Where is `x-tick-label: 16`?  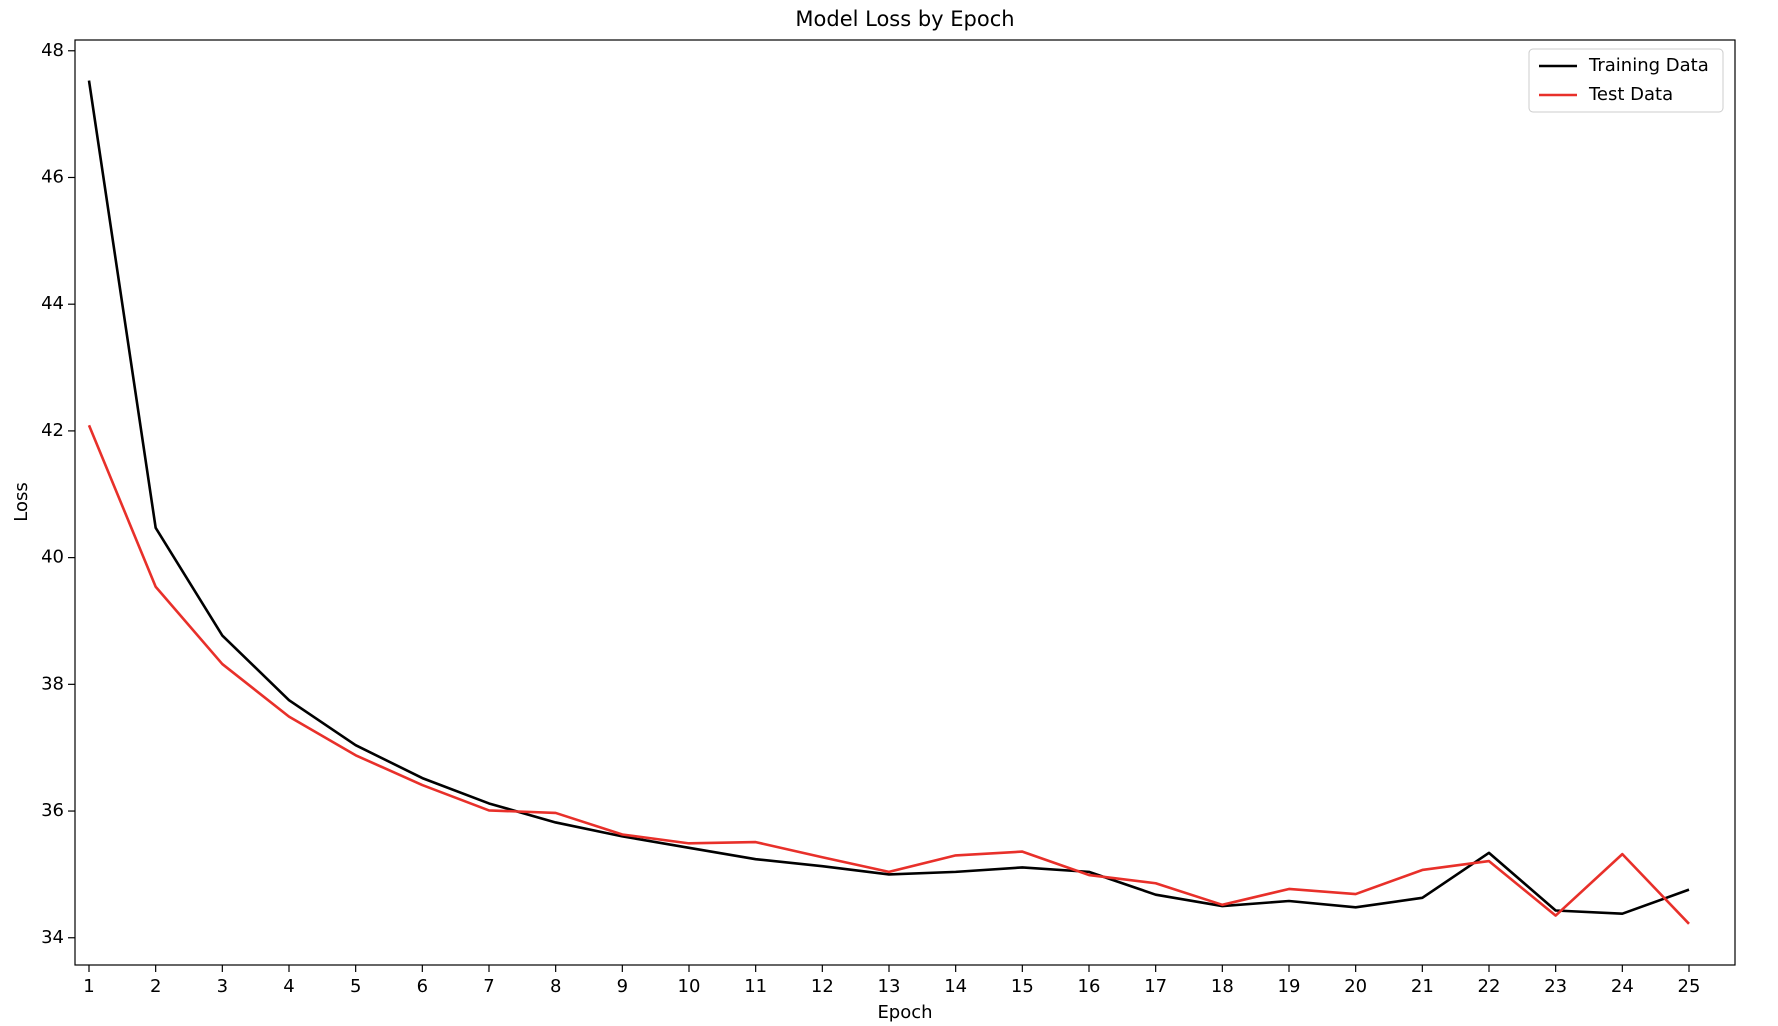 x-tick-label: 16 is located at coordinates (1089, 986).